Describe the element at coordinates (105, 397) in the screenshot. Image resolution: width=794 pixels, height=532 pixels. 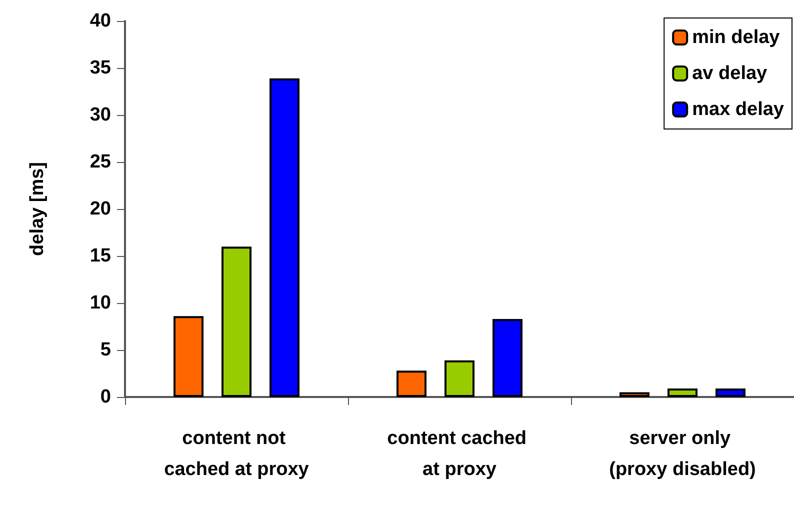
I see `y-tick-label: 0` at that location.